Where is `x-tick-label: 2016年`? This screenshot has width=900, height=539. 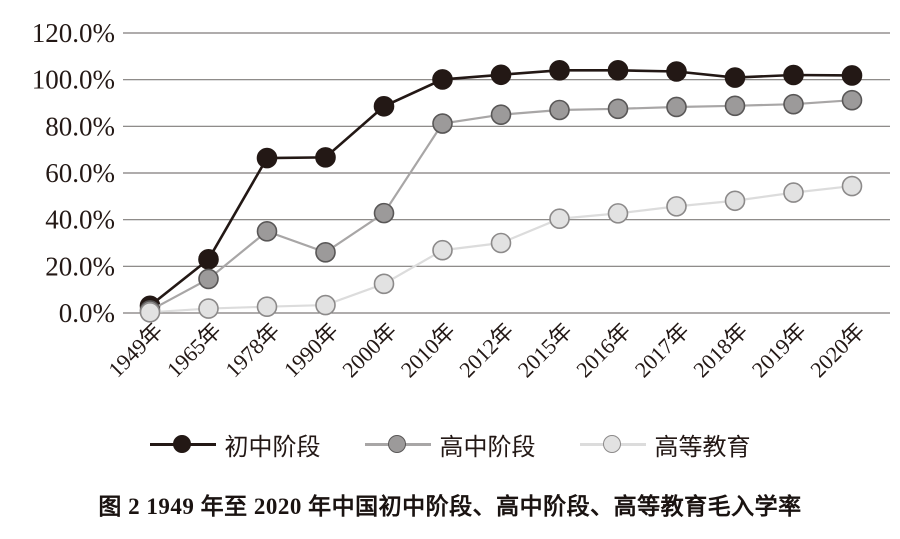
x-tick-label: 2016年 is located at coordinates (603, 350).